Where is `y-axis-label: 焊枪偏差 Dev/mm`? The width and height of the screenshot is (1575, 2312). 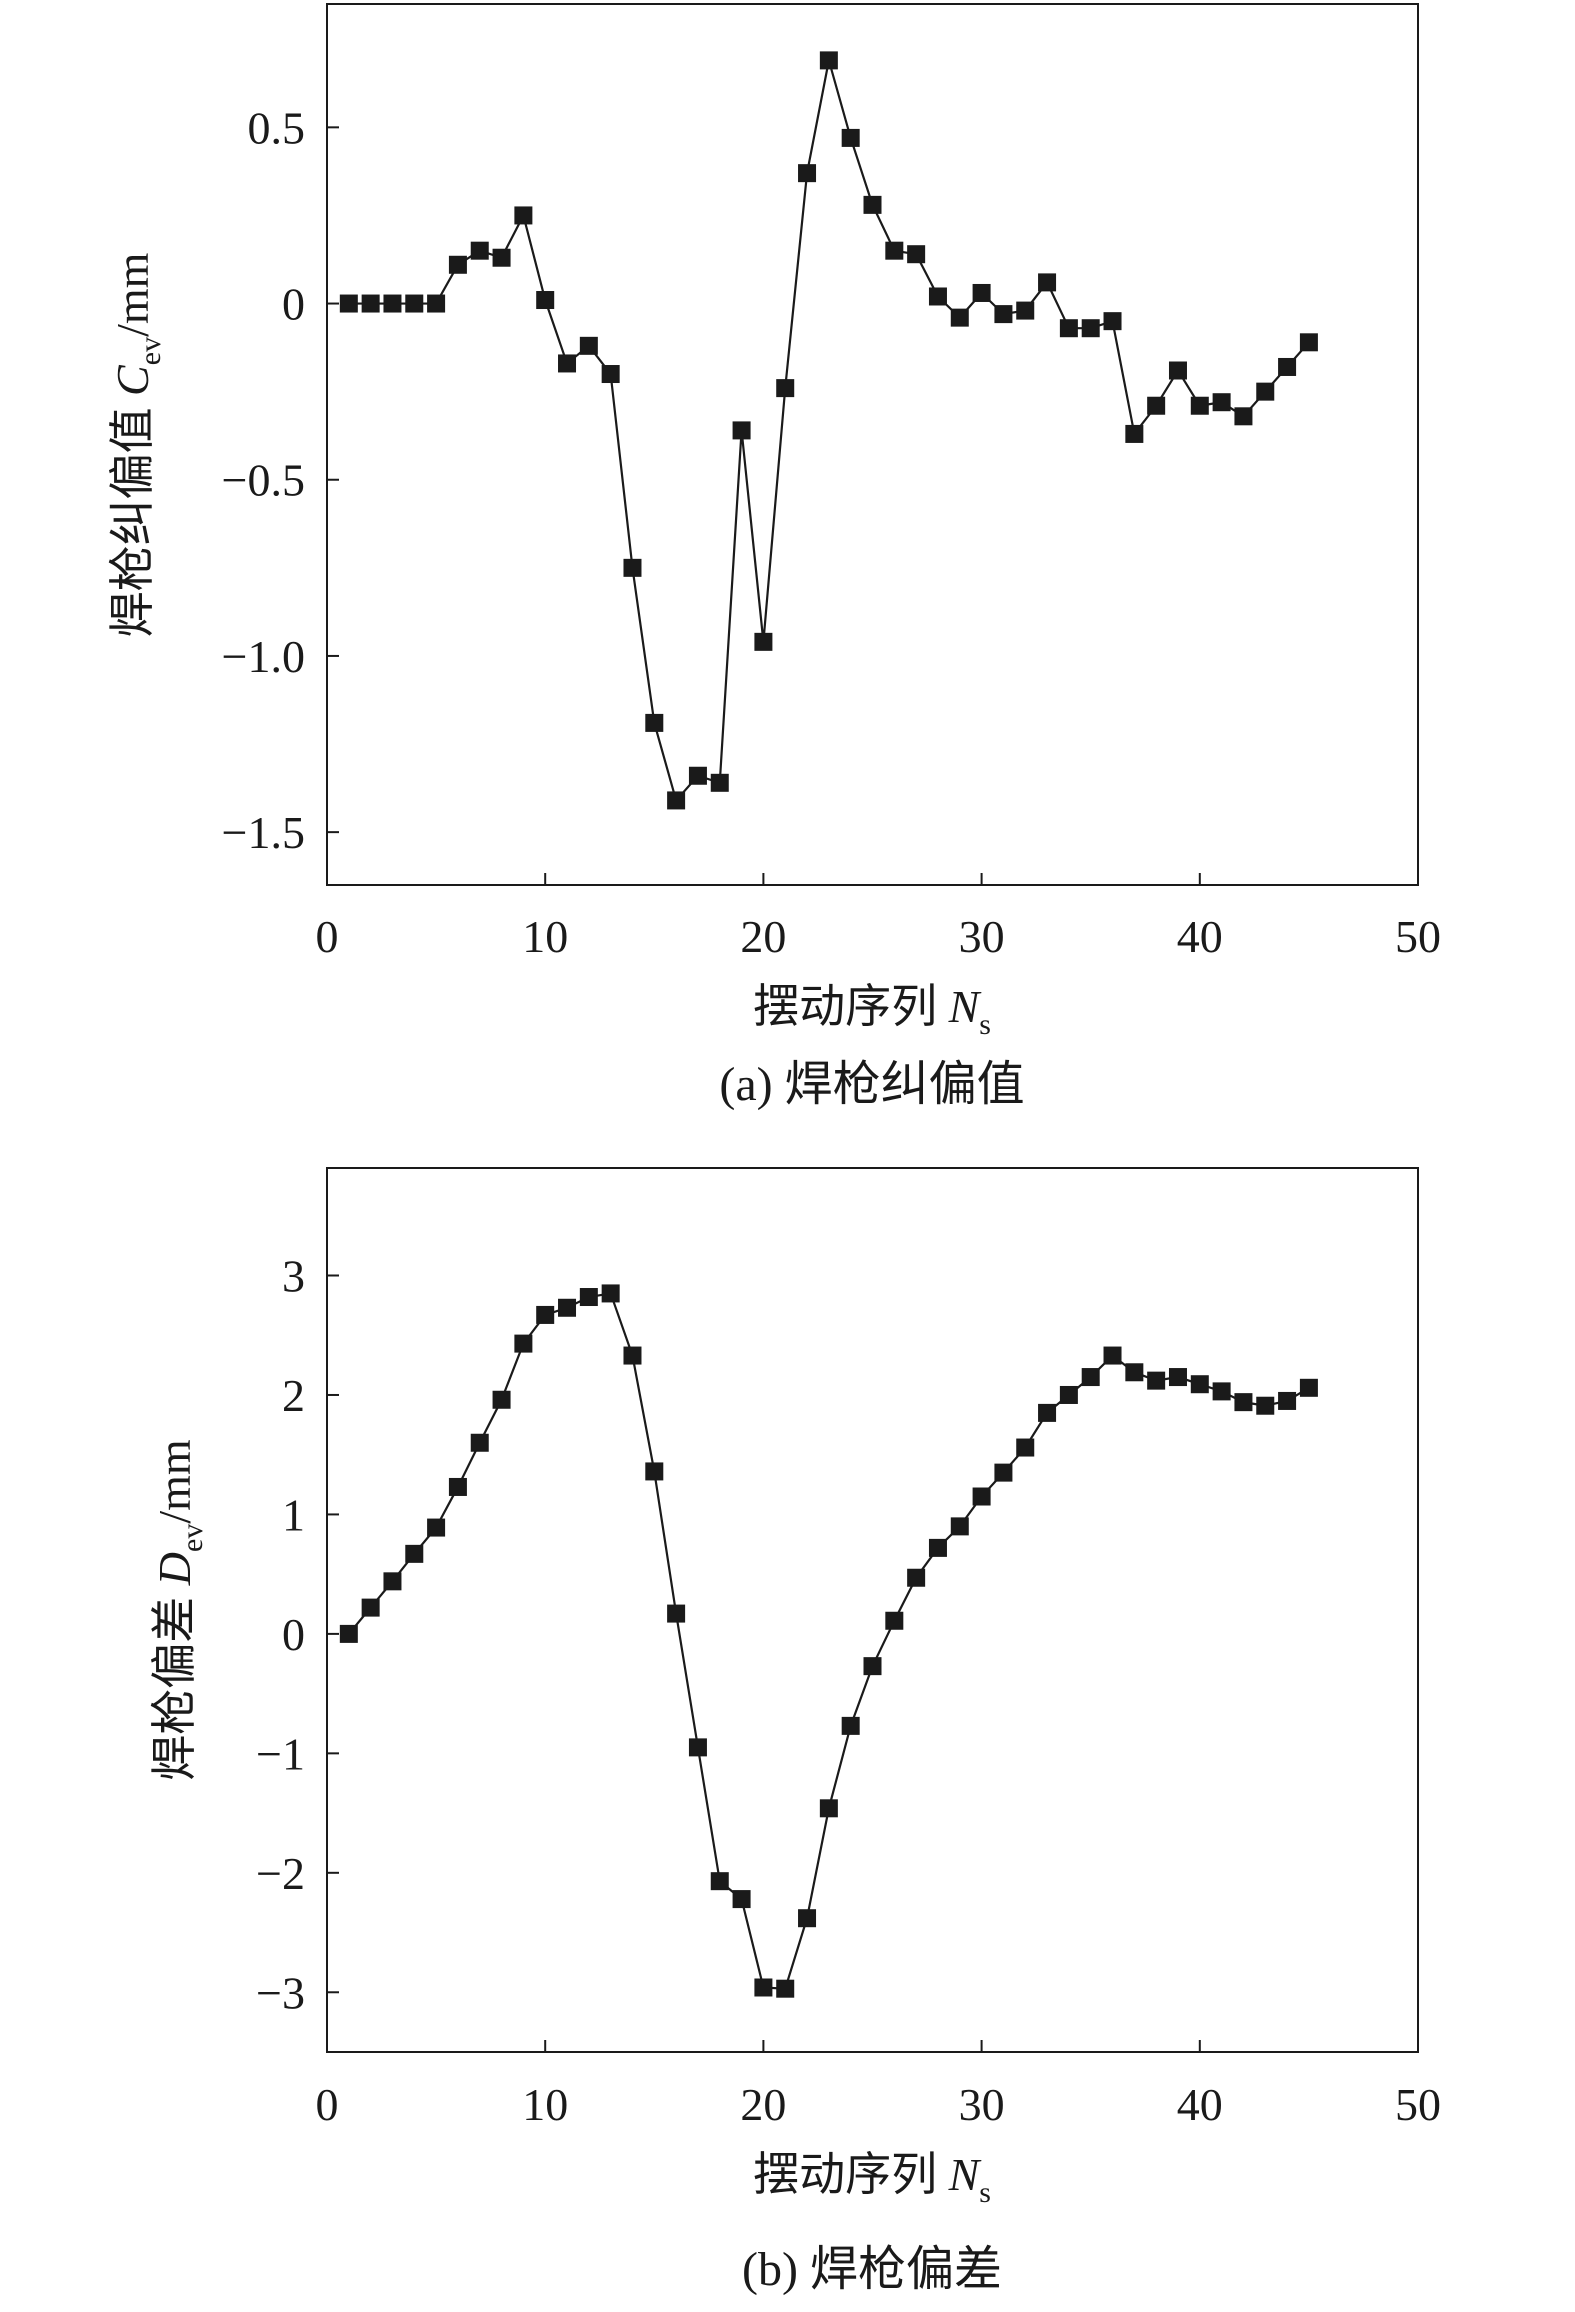 y-axis-label: 焊枪偏差 Dev/mm is located at coordinates (179, 1610).